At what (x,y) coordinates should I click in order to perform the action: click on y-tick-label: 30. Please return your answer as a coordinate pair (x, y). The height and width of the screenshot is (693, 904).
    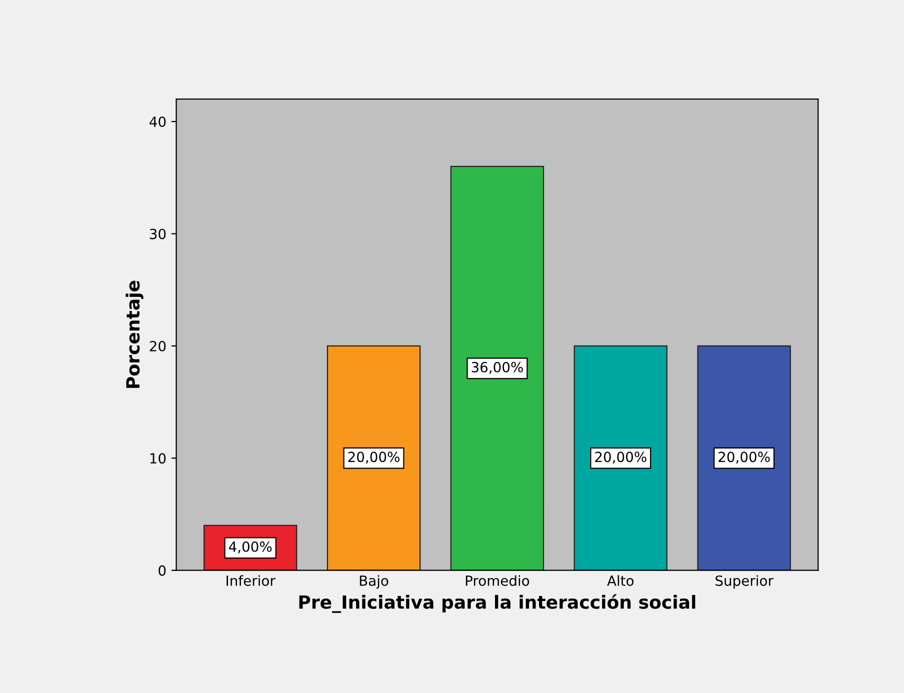
    Looking at the image, I should click on (158, 234).